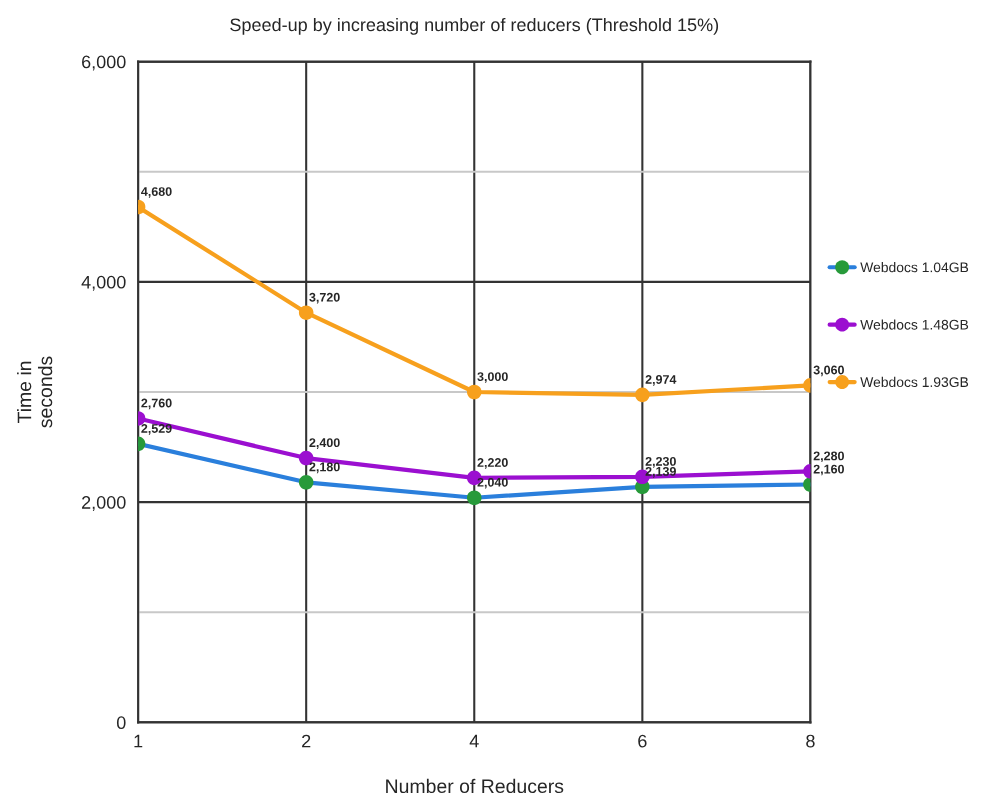 The height and width of the screenshot is (800, 1008). What do you see at coordinates (914, 267) in the screenshot?
I see `legend-label: Webdocs 1.04GB` at bounding box center [914, 267].